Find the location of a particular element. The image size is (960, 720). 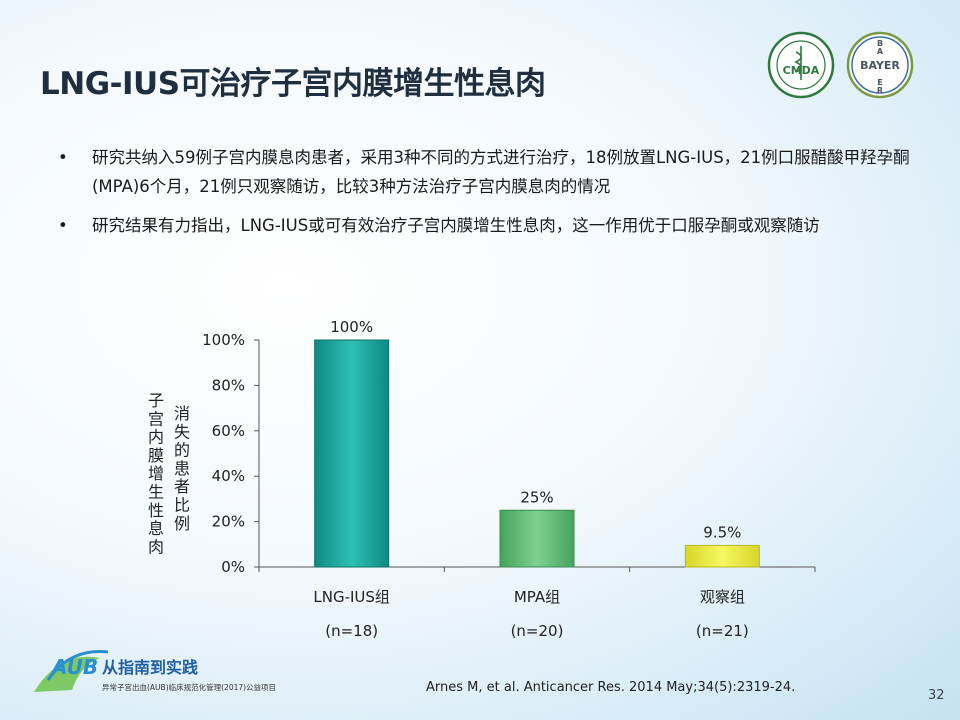

x-category-label: LNG-IUS组 is located at coordinates (351, 597).